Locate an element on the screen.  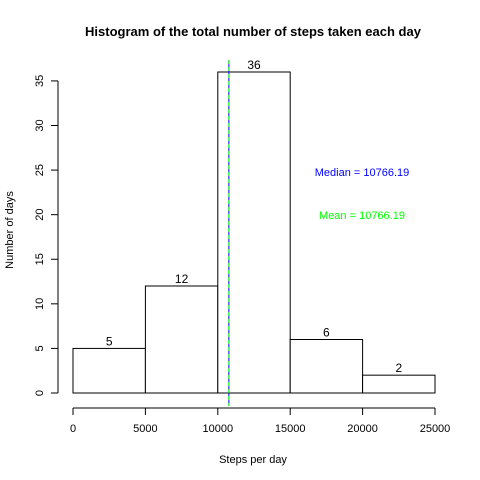
y-tick-label: 5 is located at coordinates (40, 348).